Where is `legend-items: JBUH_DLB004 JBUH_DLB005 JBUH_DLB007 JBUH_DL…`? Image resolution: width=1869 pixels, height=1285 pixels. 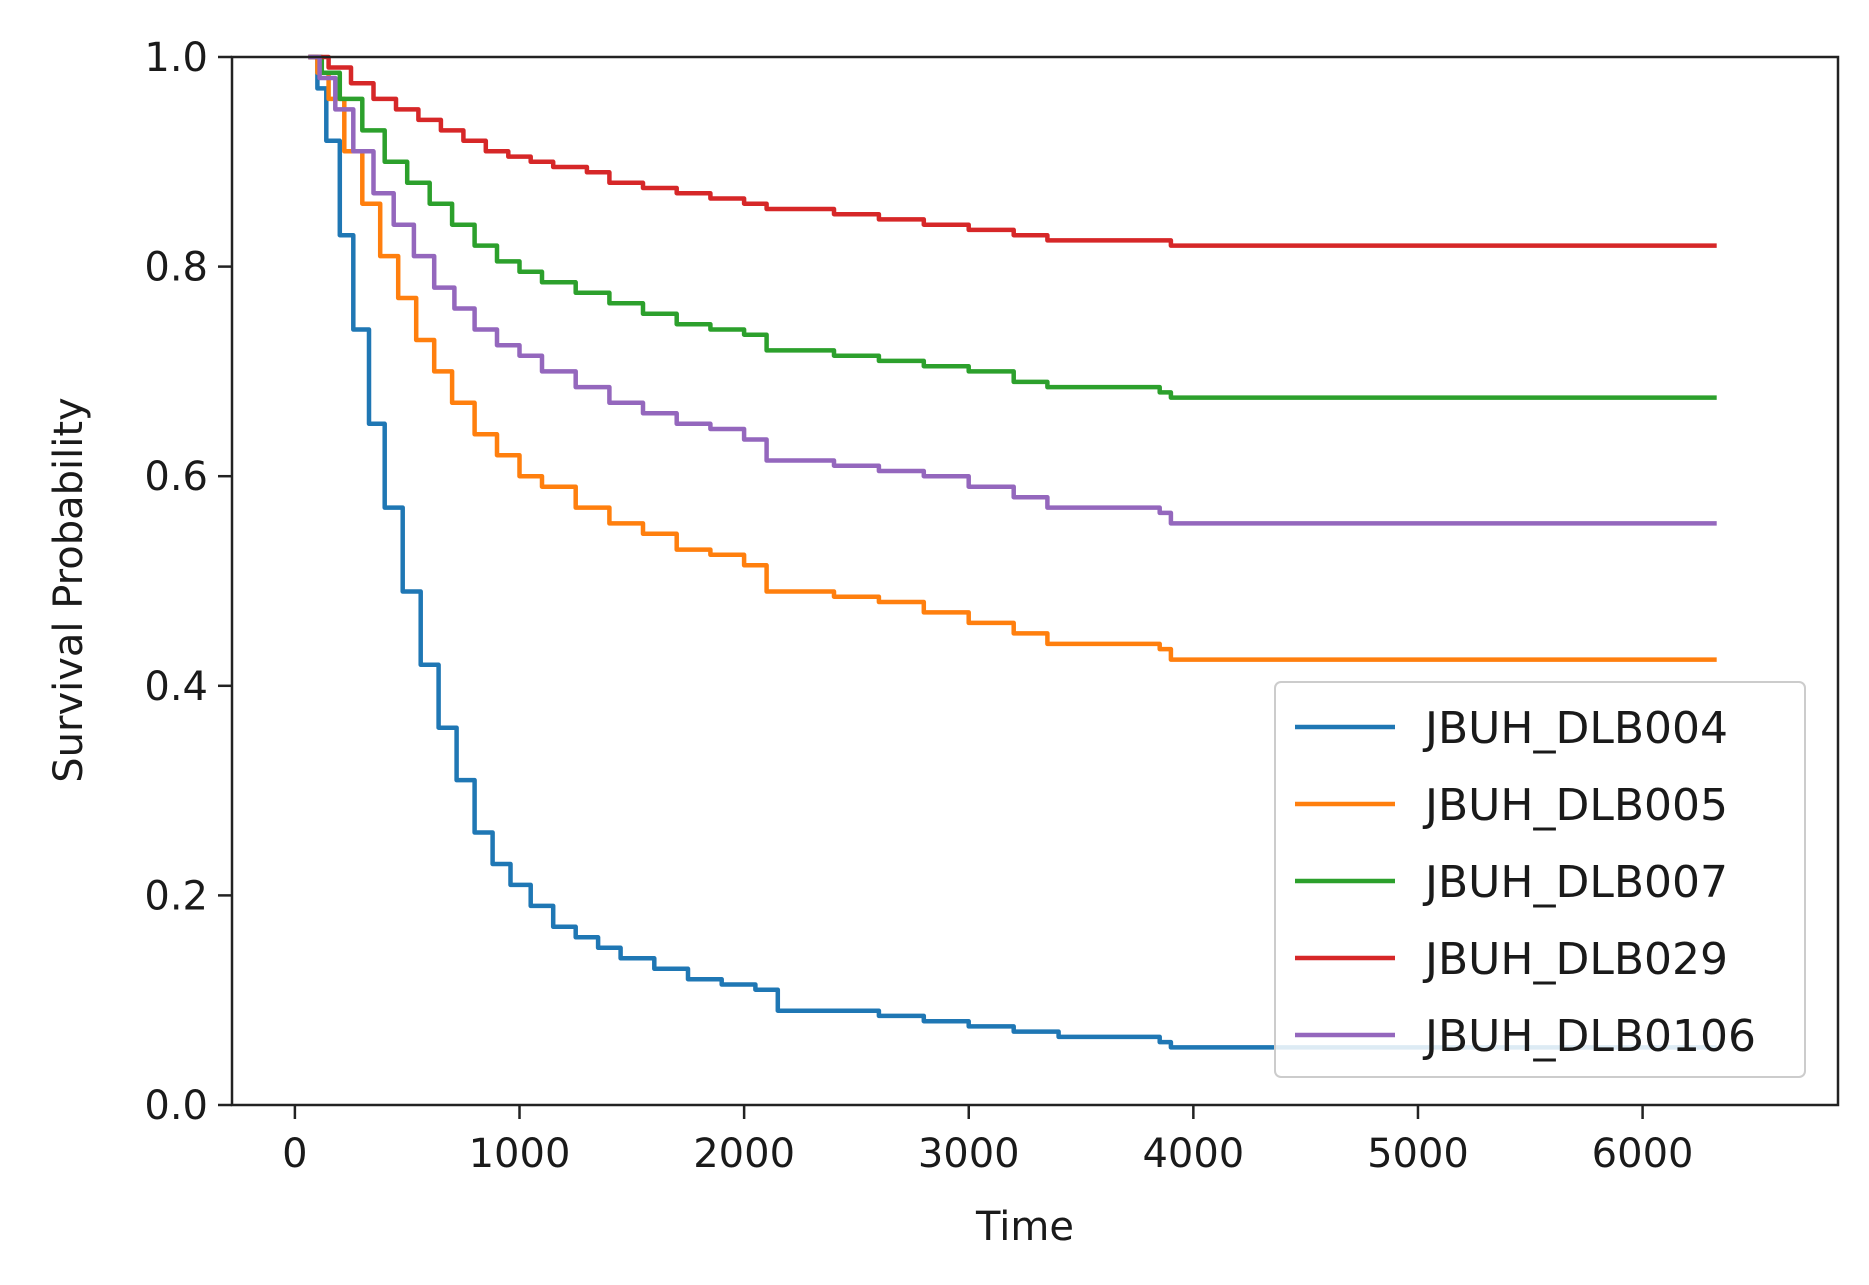
legend-items: JBUH_DLB004 JBUH_DLB005 JBUH_DLB007 JBUH_DL… is located at coordinates (1525, 882).